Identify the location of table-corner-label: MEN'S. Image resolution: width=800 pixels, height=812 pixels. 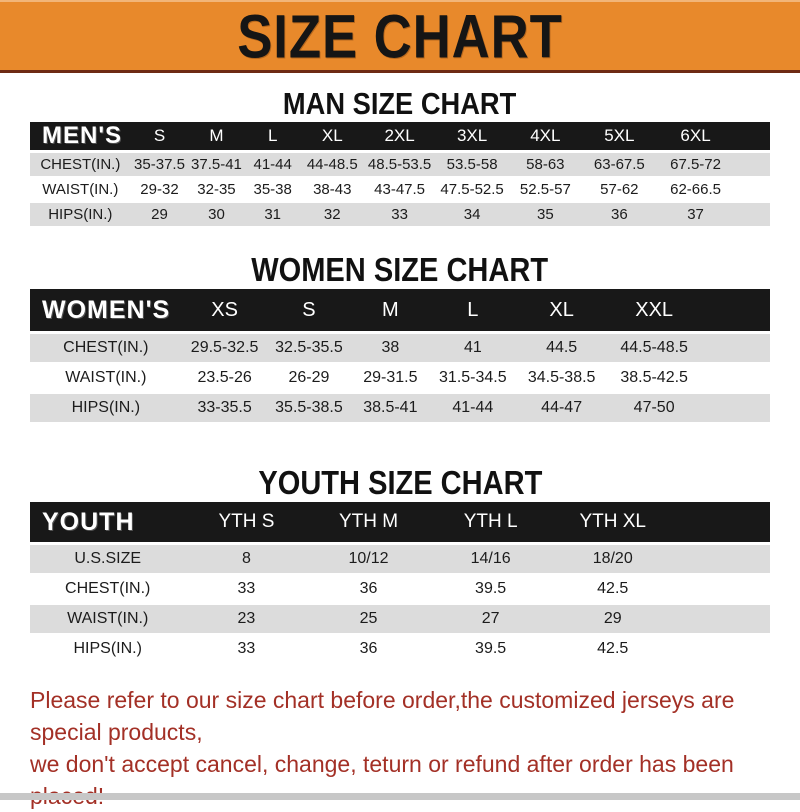
(80, 137).